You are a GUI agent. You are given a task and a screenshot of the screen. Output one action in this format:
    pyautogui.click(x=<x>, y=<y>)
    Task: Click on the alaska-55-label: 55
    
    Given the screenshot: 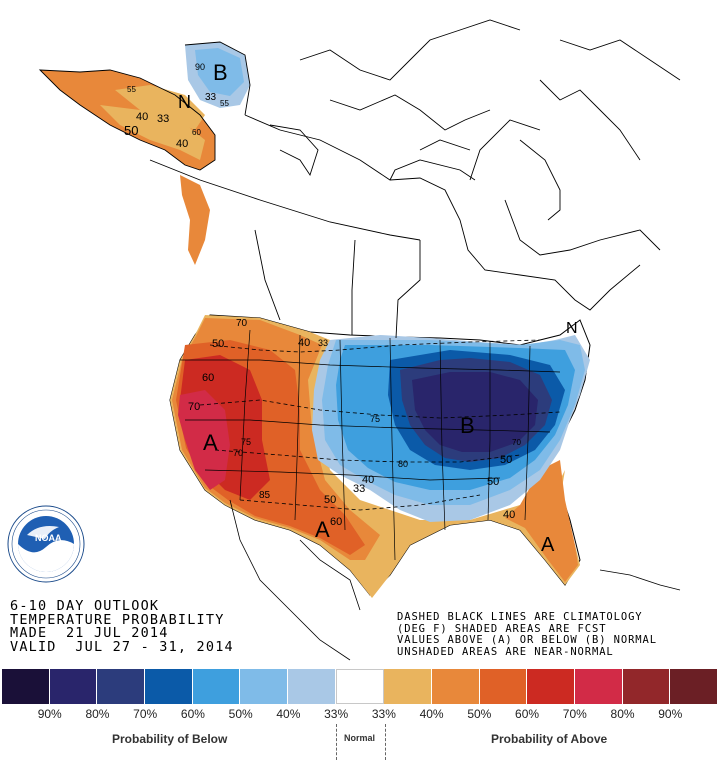 What is the action you would take?
    pyautogui.click(x=224, y=103)
    